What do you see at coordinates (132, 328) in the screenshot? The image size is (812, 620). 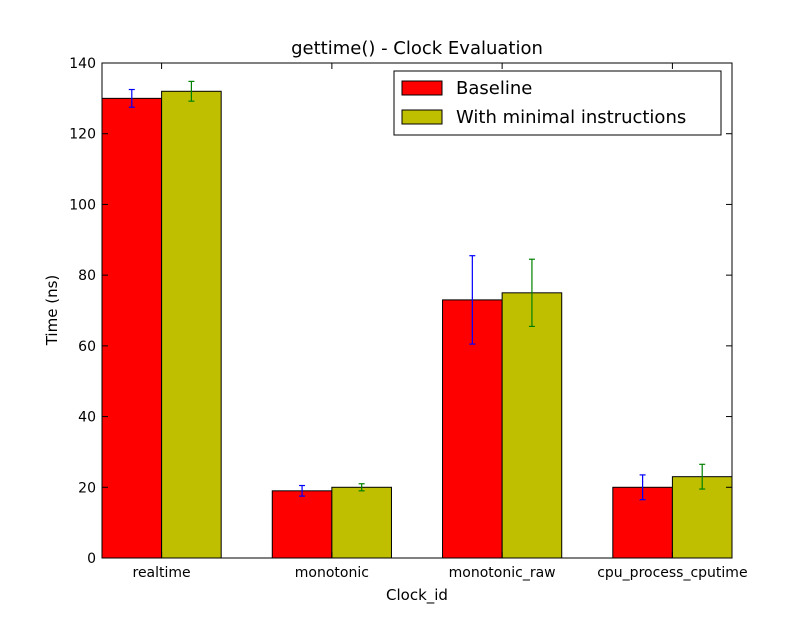 I see `bar-1-realtime` at bounding box center [132, 328].